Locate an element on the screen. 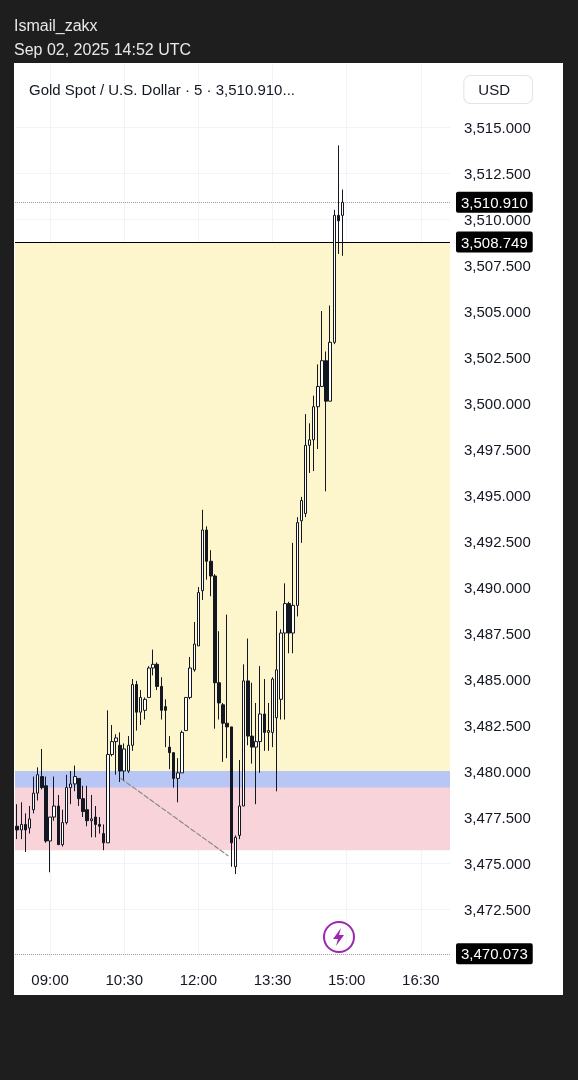 Image resolution: width=578 pixels, height=1080 pixels. x-tick-label: 15:00 is located at coordinates (346, 979).